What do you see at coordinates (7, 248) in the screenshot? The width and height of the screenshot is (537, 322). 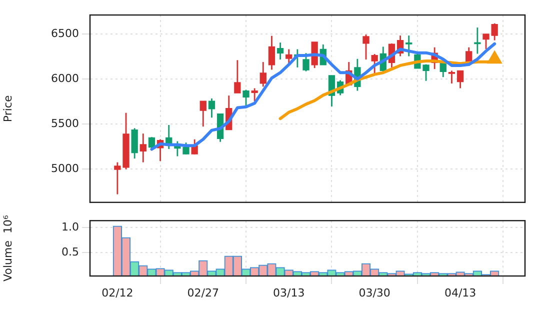 I see `y-axis-title: Volume 10⁶` at bounding box center [7, 248].